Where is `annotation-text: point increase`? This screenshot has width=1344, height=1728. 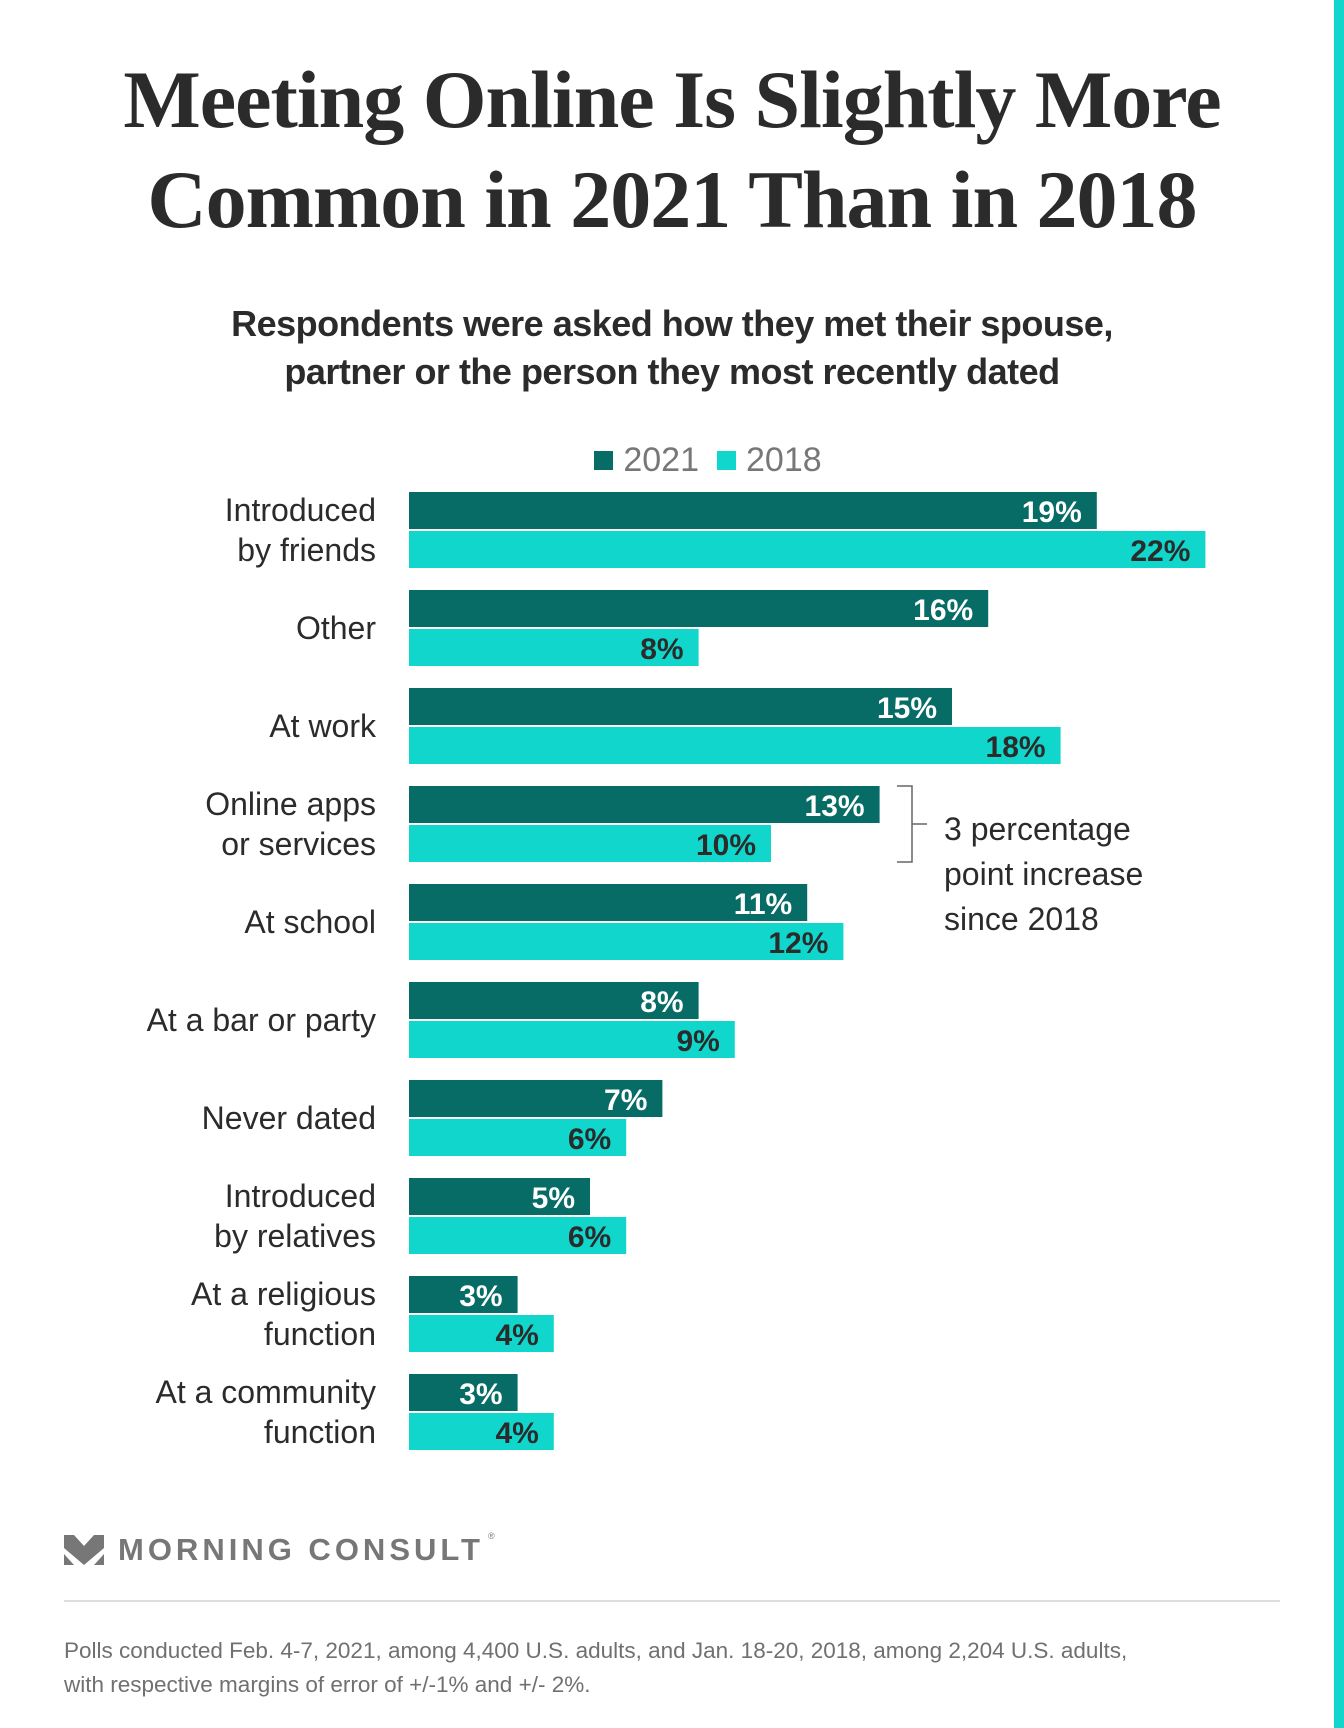 annotation-text: point increase is located at coordinates (1043, 874).